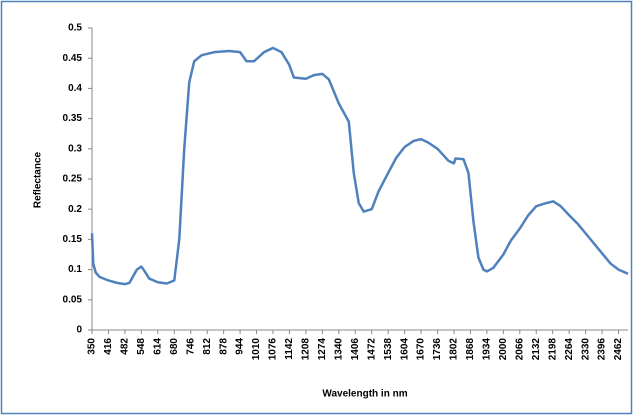 Image resolution: width=634 pixels, height=416 pixels. What do you see at coordinates (364, 394) in the screenshot?
I see `x-axis-label: Wavelength in nm` at bounding box center [364, 394].